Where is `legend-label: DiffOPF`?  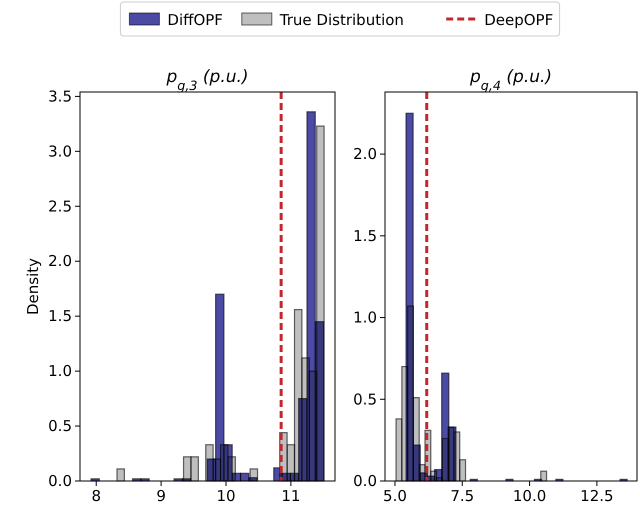 legend-label: DiffOPF is located at coordinates (195, 20).